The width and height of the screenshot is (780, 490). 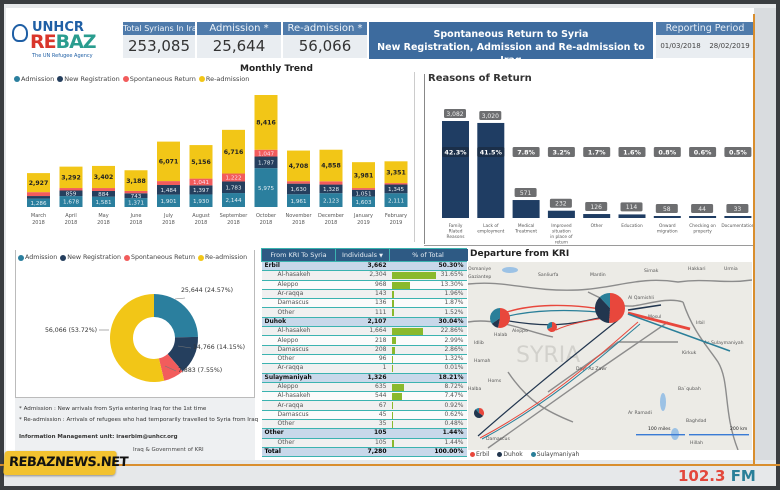 What do you see at coordinates (298, 255) in the screenshot?
I see `col-header-from: From KRI To Syria` at bounding box center [298, 255].